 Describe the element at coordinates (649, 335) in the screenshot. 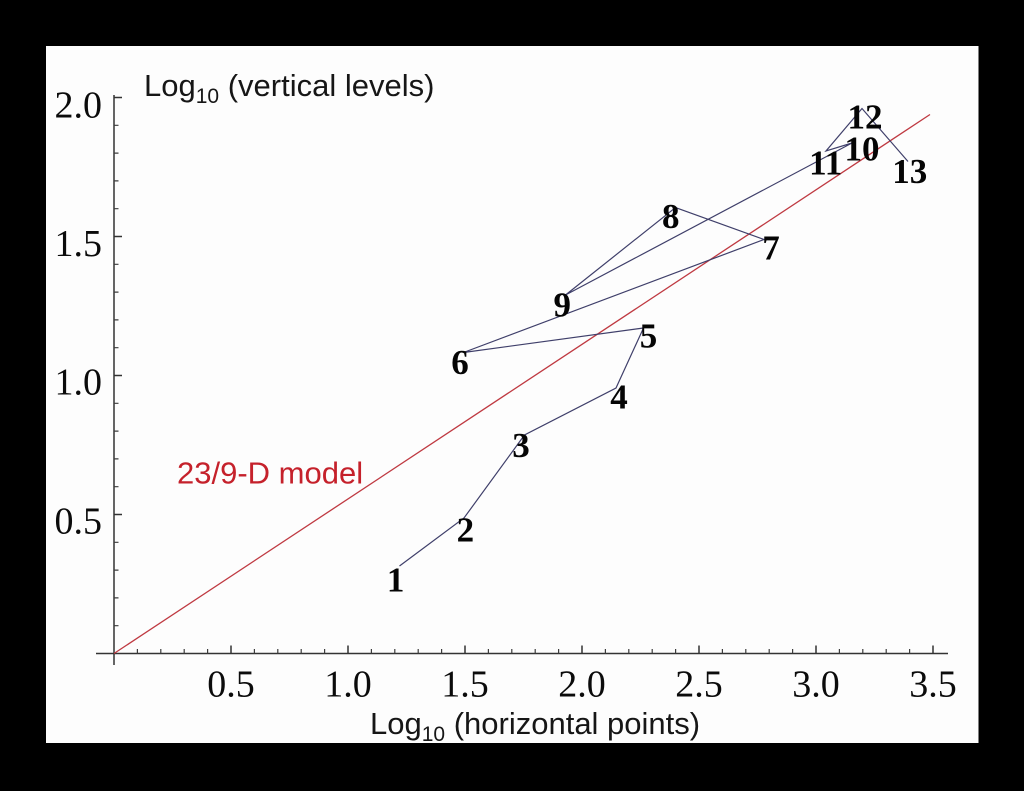

I see `svg-text: 5` at that location.